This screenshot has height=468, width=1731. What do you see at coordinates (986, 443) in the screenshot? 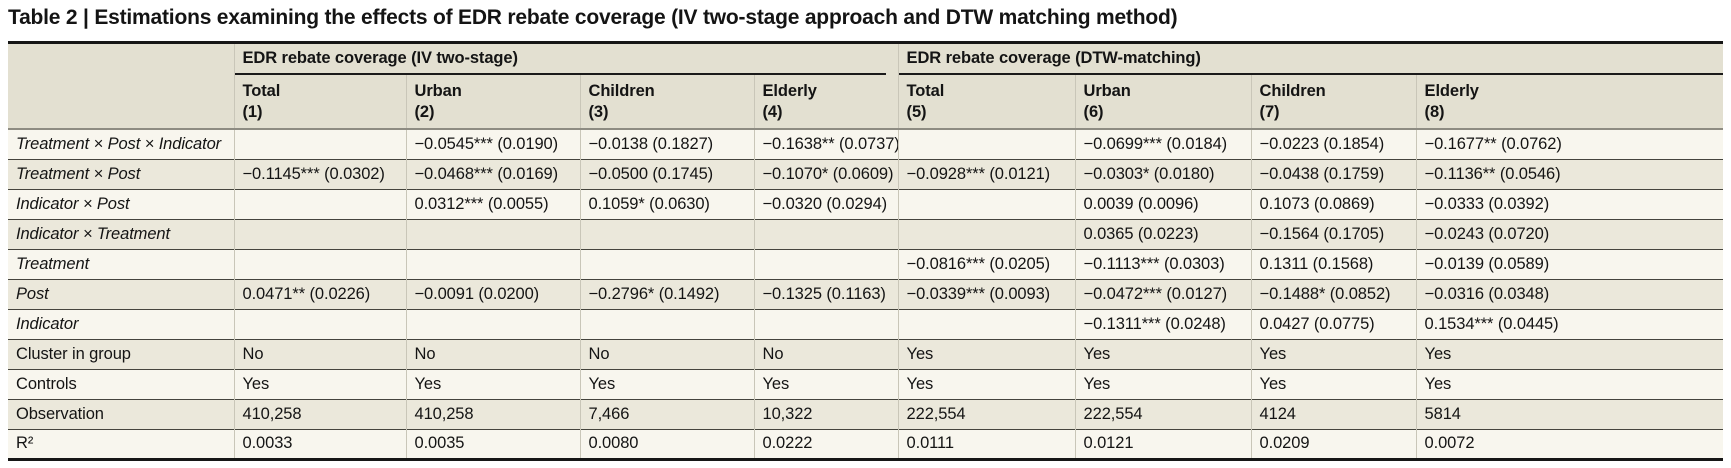
I see `table-cell: 0.0111` at bounding box center [986, 443].